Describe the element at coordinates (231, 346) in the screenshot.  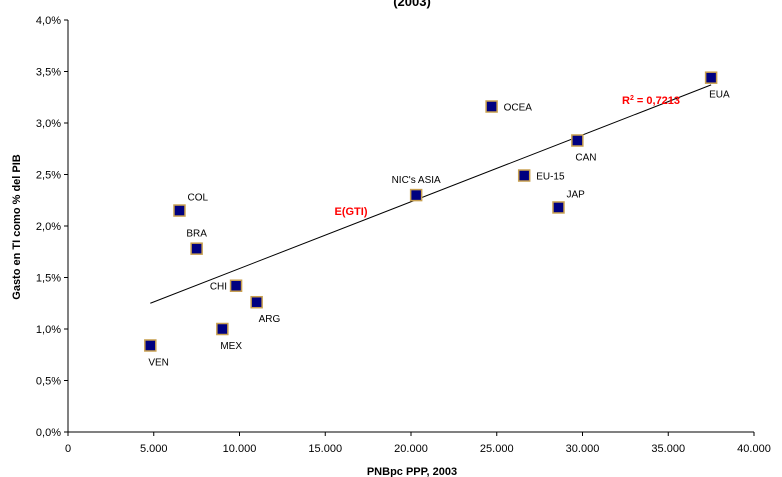
I see `point-label: MEX` at that location.